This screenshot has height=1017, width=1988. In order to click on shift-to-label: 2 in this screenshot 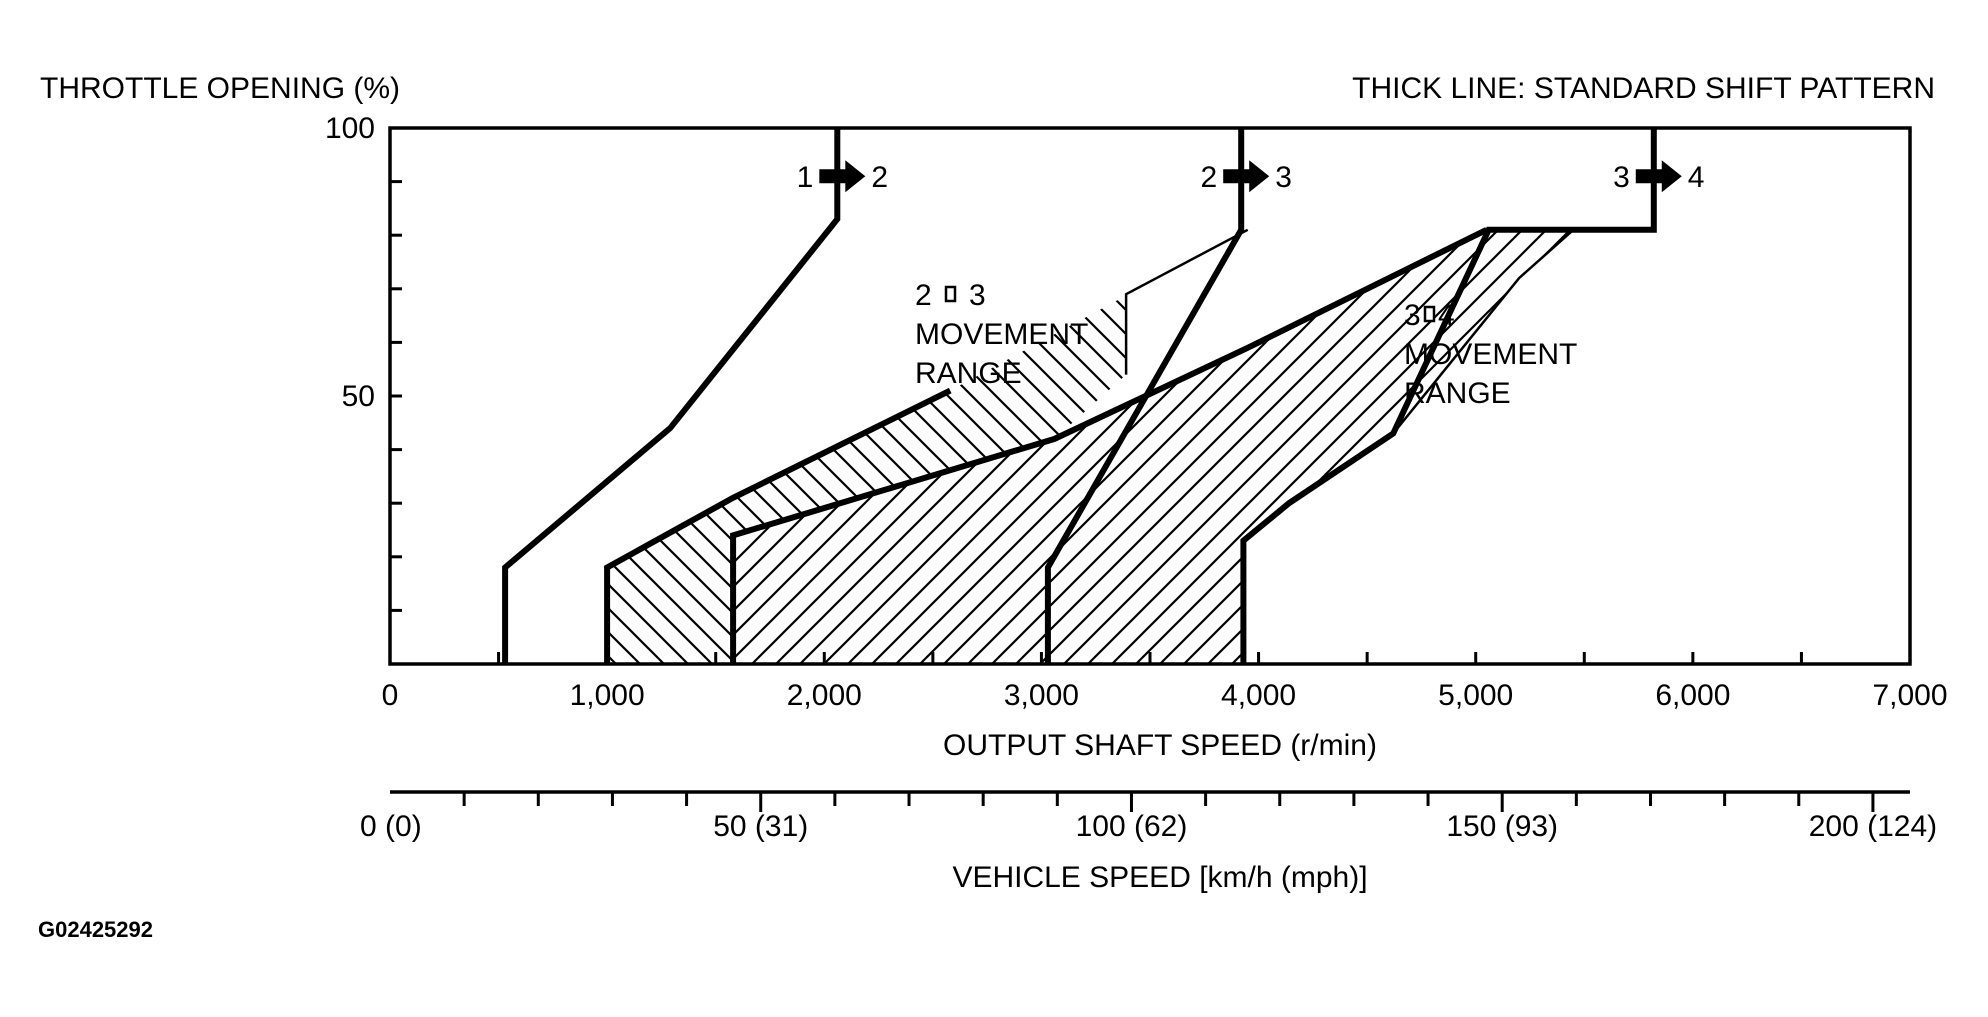, I will do `click(879, 177)`.